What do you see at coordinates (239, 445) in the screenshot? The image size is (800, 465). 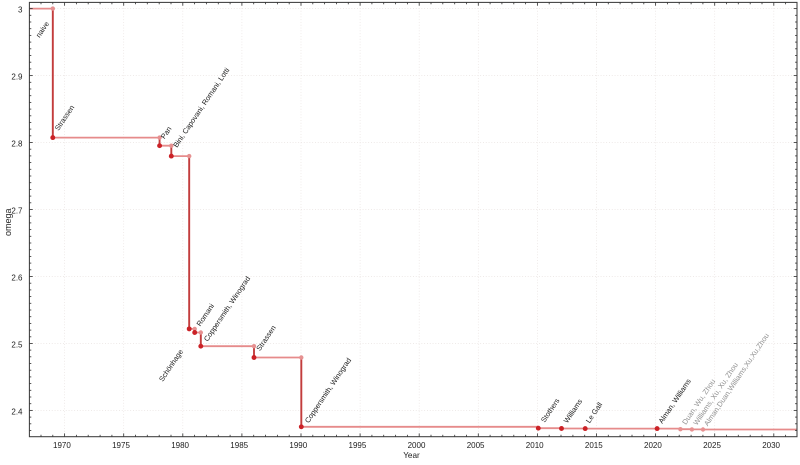 I see `svg-text: 1985` at bounding box center [239, 445].